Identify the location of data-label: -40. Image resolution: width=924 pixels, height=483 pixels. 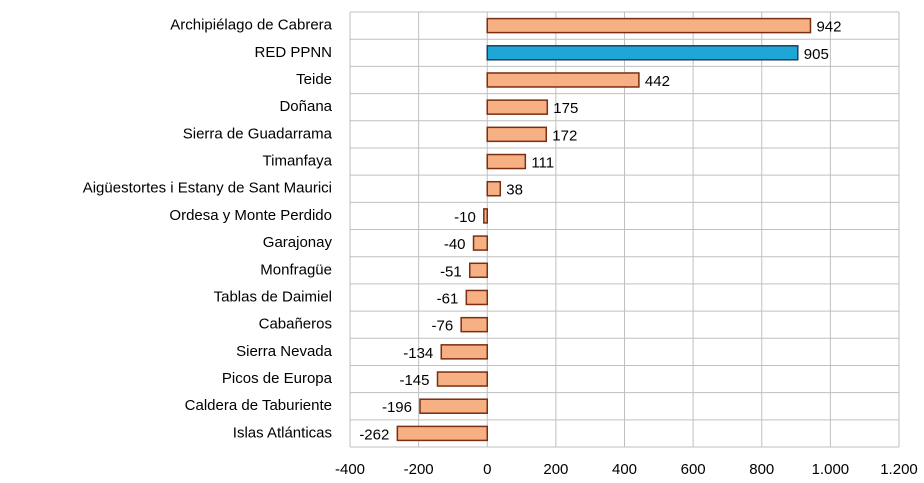
(455, 244).